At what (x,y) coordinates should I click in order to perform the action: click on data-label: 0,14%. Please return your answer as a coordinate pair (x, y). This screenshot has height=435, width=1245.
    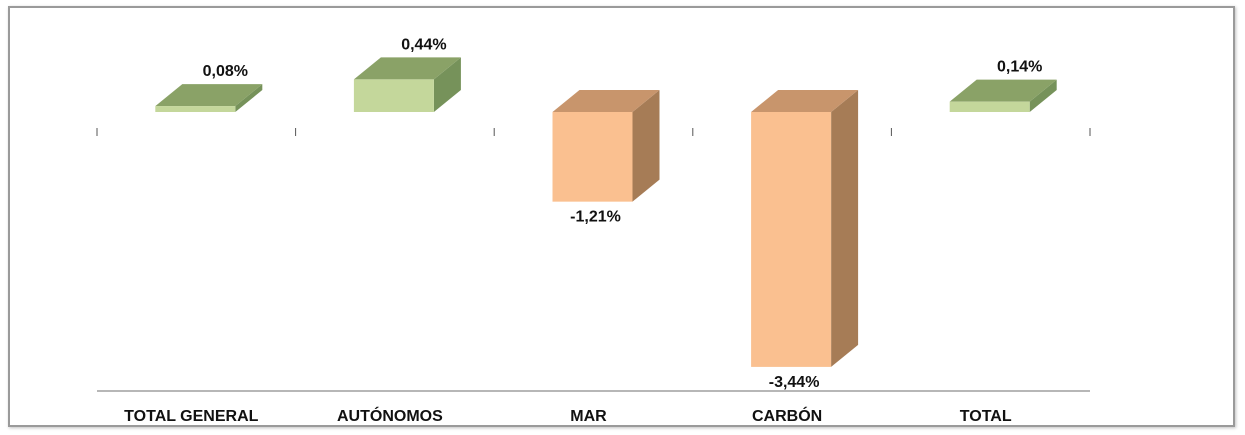
    Looking at the image, I should click on (1019, 67).